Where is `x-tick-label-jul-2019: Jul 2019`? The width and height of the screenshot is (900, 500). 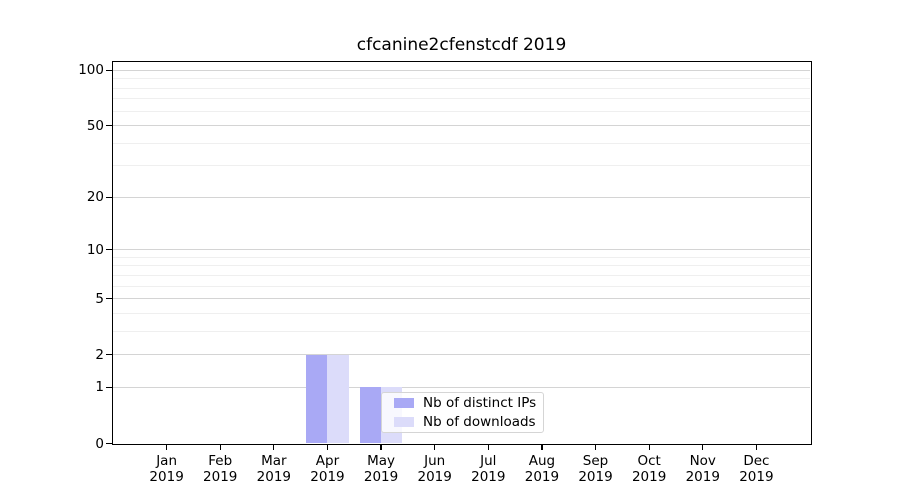 x-tick-label-jul-2019: Jul 2019 is located at coordinates (488, 468).